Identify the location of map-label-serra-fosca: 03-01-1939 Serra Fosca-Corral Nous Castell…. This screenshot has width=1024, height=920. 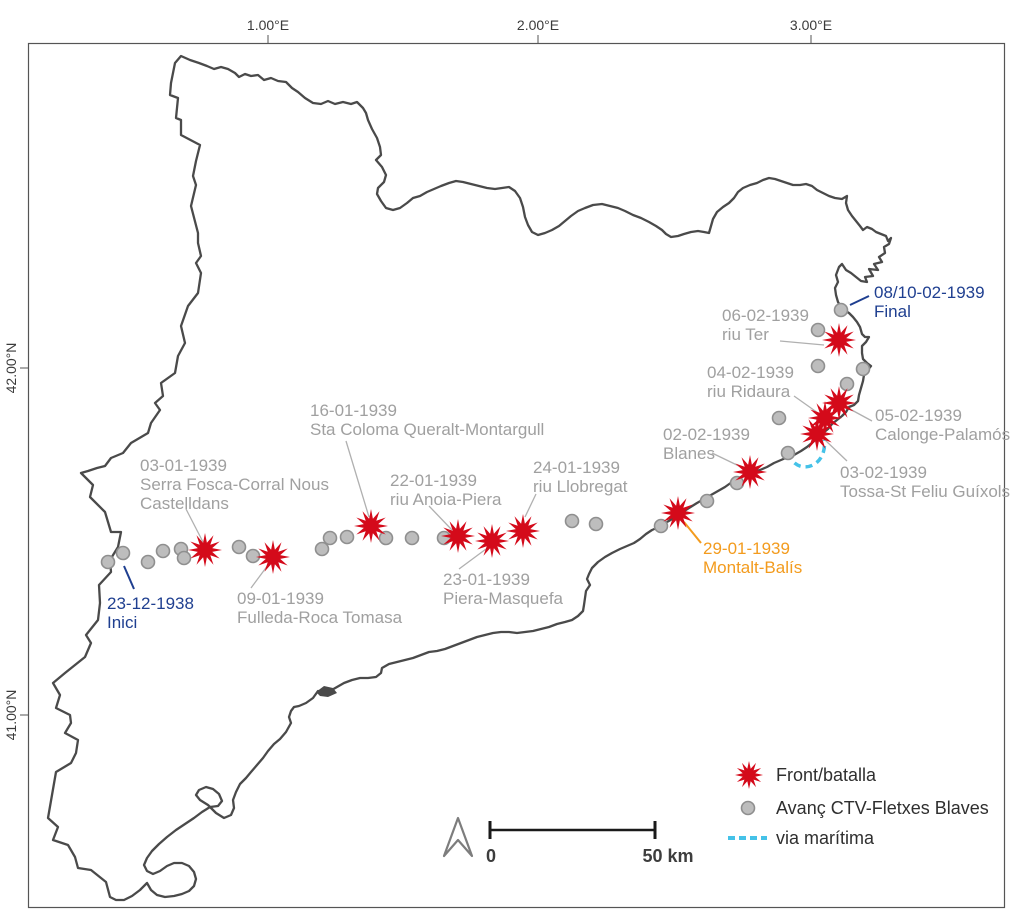
(234, 484).